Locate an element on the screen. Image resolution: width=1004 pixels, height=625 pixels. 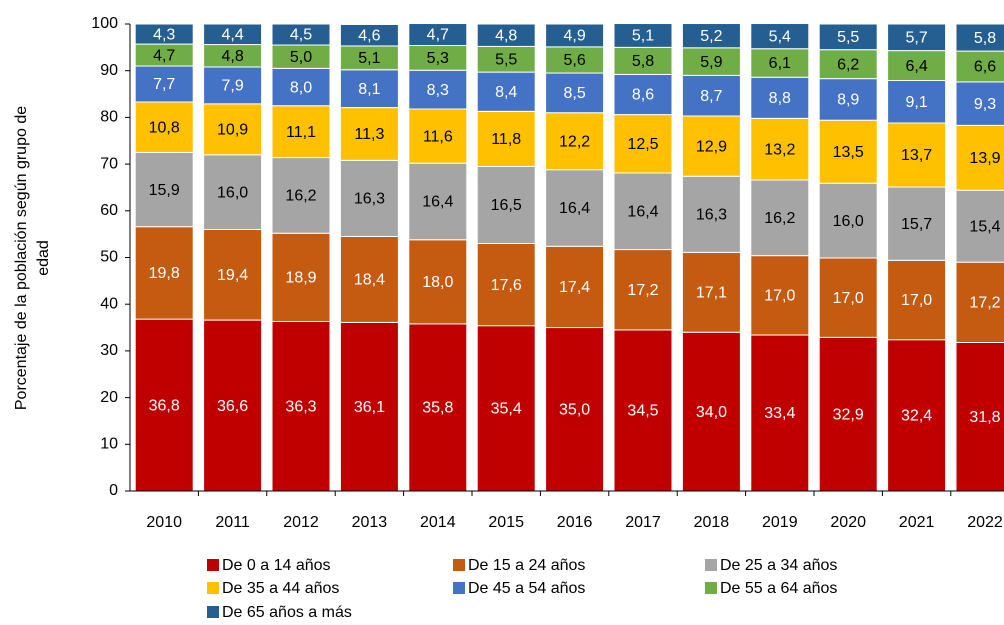
value-label: 35,4 is located at coordinates (506, 409).